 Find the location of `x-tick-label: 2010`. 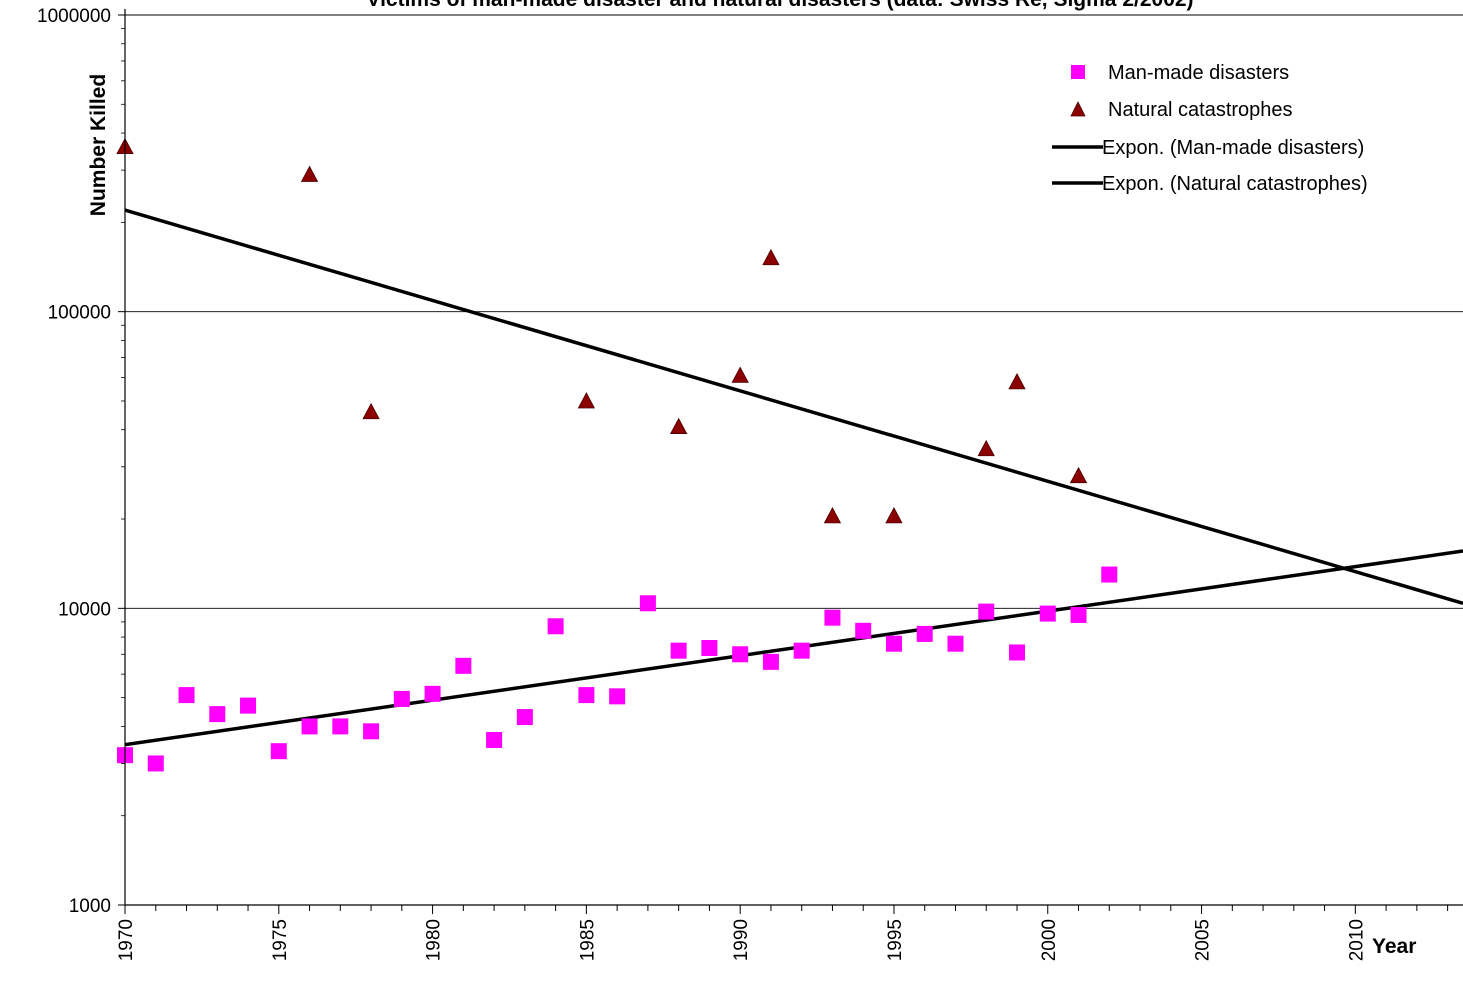

x-tick-label: 2010 is located at coordinates (1356, 940).